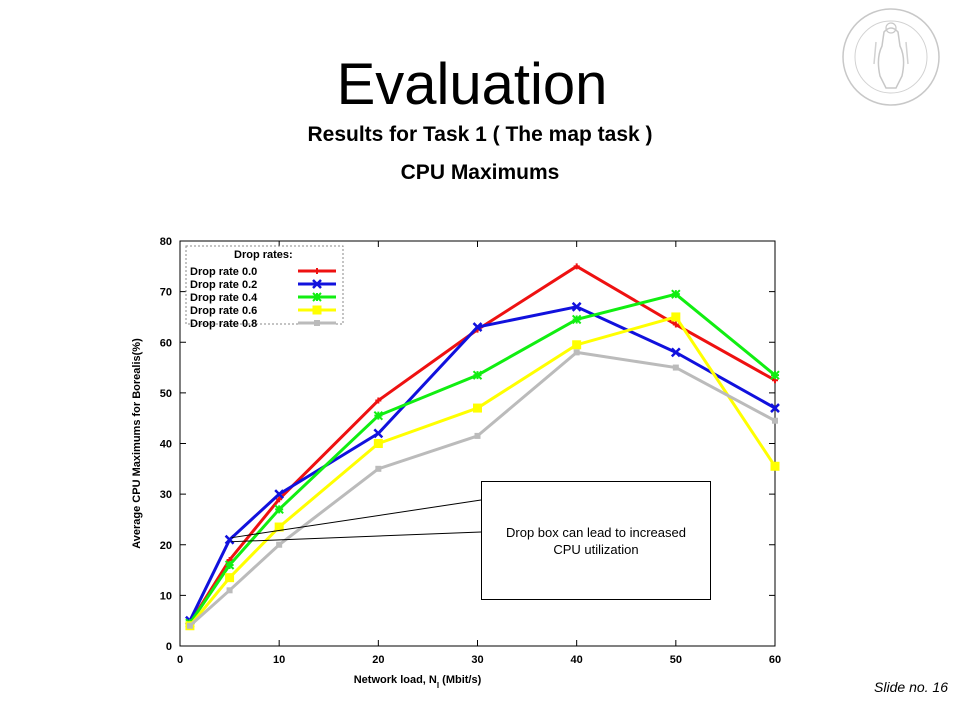 The image size is (960, 720). I want to click on slide-subheading: CPU Maximums, so click(480, 172).